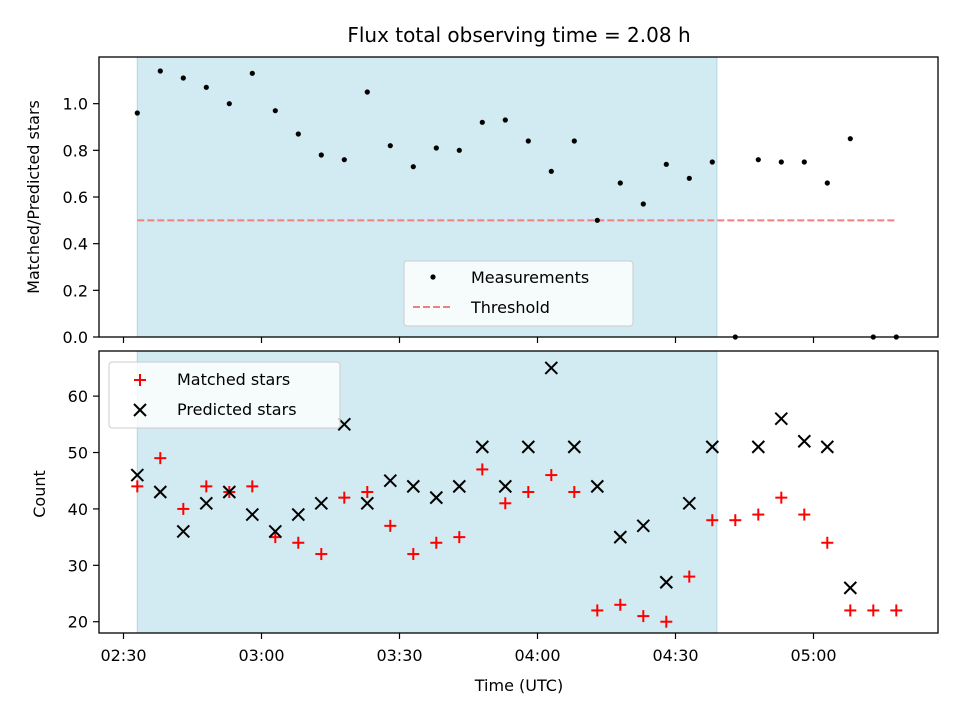 The width and height of the screenshot is (960, 720). I want to click on bottom-y-tick-label: 20, so click(78, 622).